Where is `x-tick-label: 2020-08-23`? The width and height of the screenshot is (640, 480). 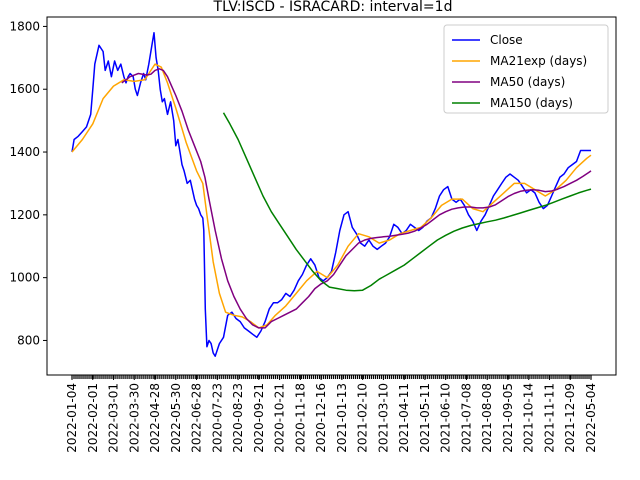
x-tick-label: 2020-08-23 is located at coordinates (238, 418).